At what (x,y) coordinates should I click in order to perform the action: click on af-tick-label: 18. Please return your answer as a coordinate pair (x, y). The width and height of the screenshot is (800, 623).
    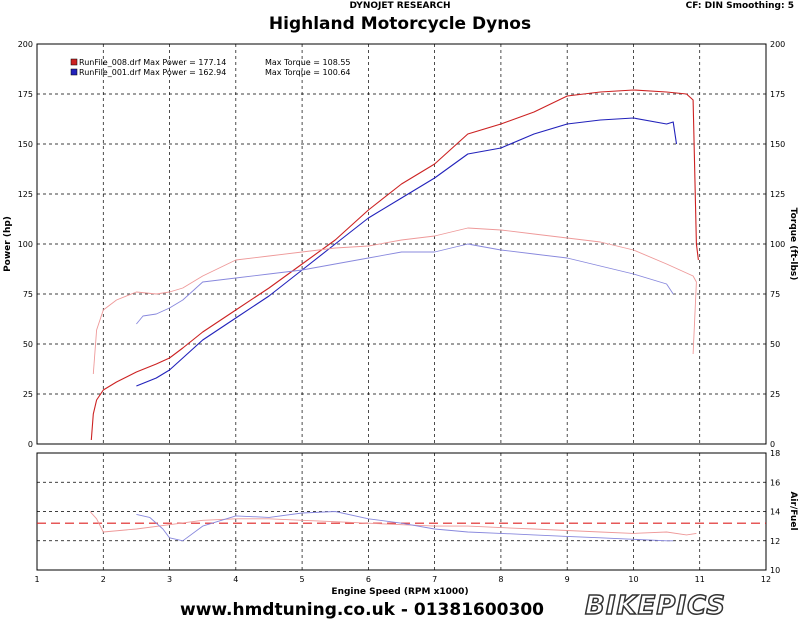
    Looking at the image, I should click on (775, 453).